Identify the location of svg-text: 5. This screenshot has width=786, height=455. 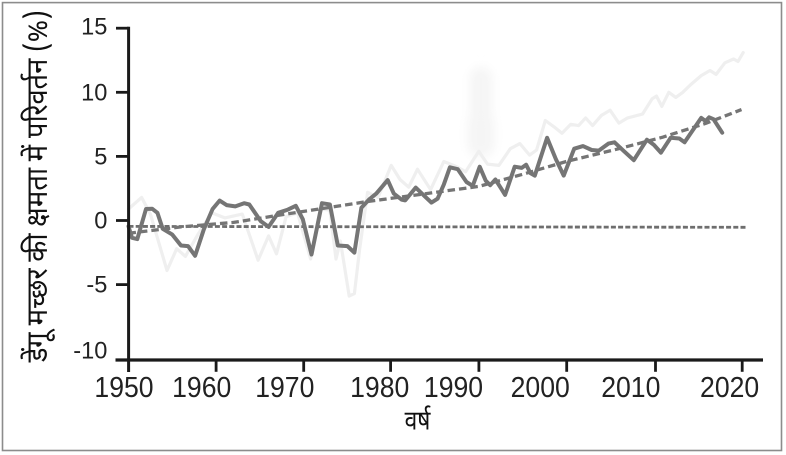
(100, 158).